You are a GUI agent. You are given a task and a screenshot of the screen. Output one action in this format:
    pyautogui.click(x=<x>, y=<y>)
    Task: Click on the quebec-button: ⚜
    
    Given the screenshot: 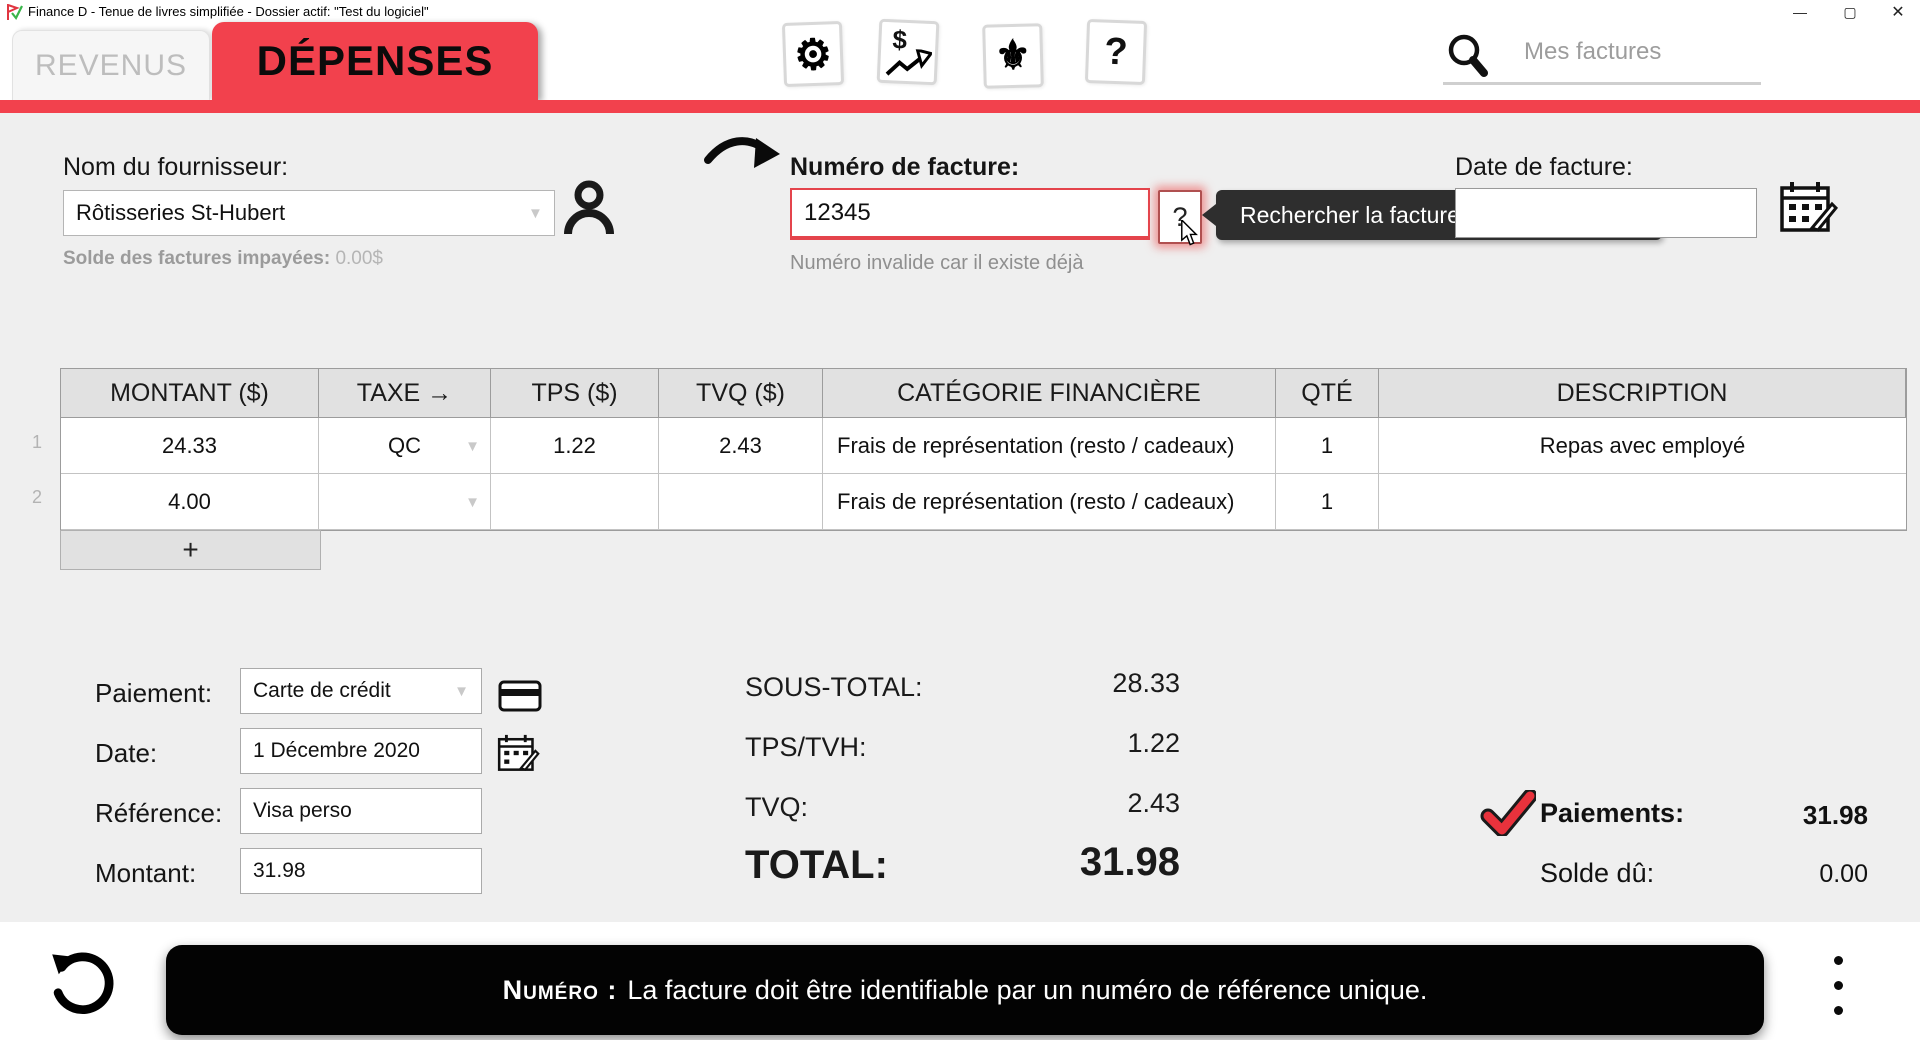 What is the action you would take?
    pyautogui.click(x=1013, y=56)
    